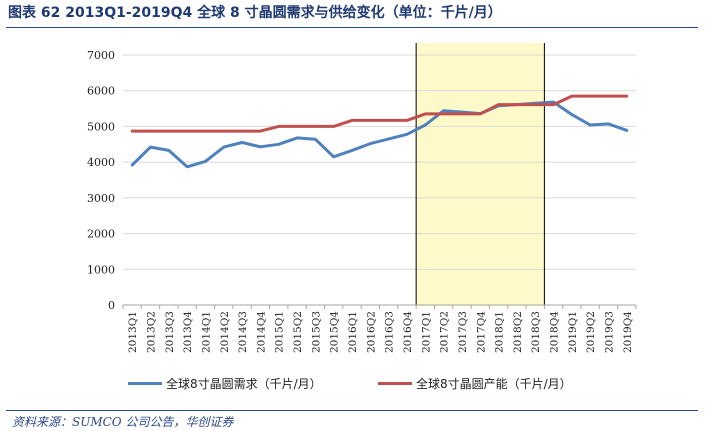 The height and width of the screenshot is (431, 705). What do you see at coordinates (379, 134) in the screenshot?
I see `series-line-demand` at bounding box center [379, 134].